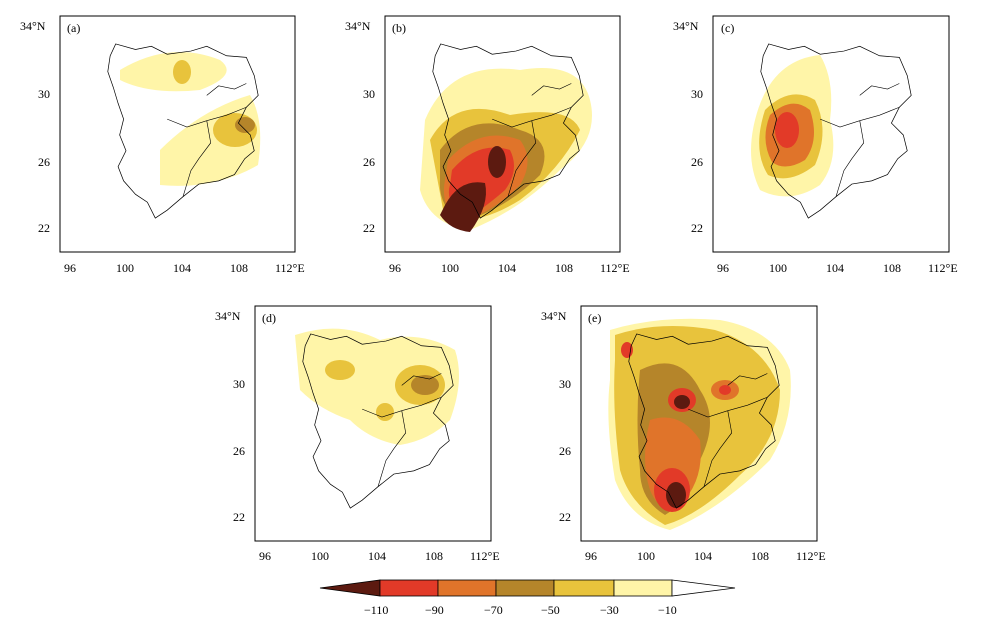  Describe the element at coordinates (727, 28) in the screenshot. I see `panel-c-label: (c)` at that location.